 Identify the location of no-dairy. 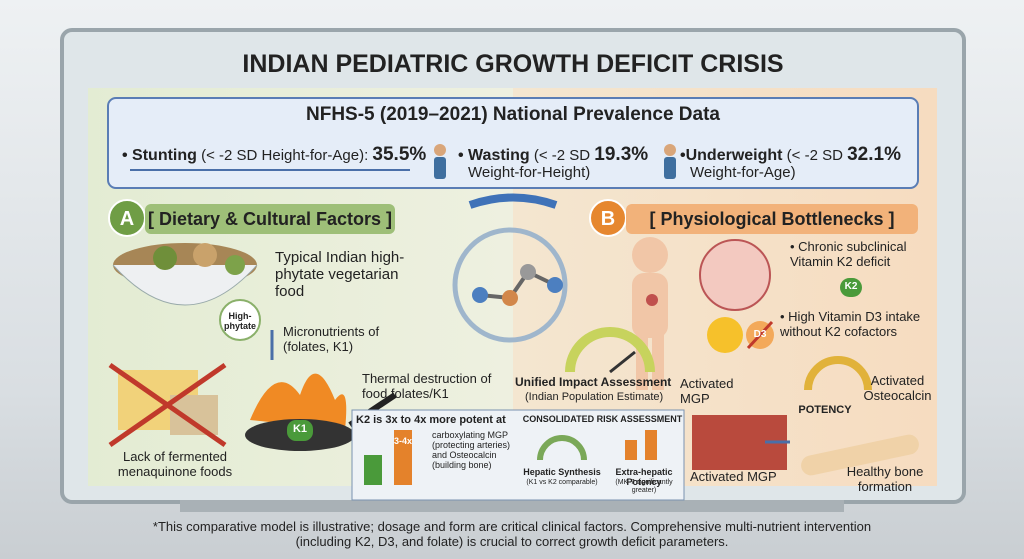
(167, 405).